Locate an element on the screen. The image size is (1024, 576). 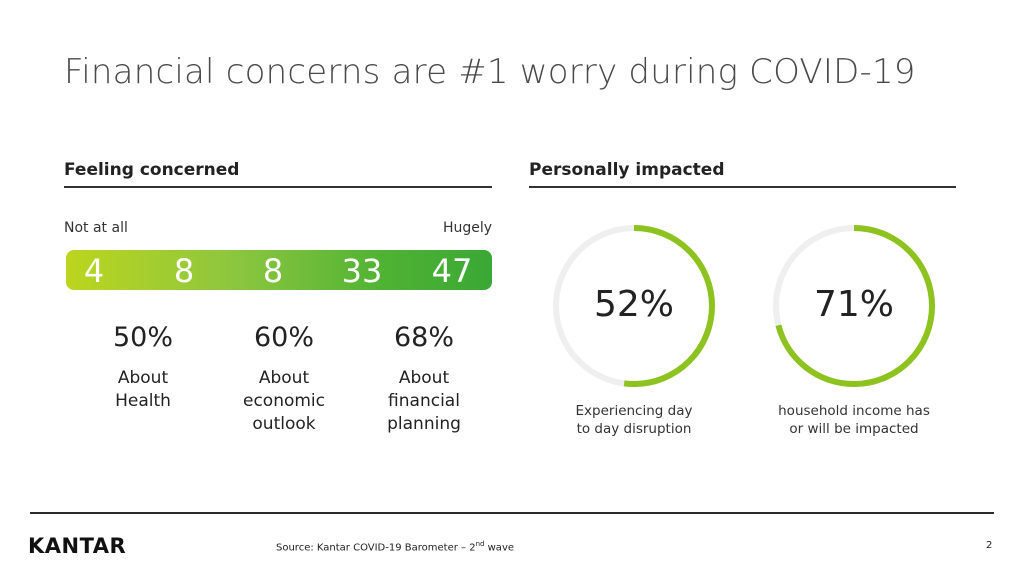
scale-value-4: 33 is located at coordinates (362, 271).